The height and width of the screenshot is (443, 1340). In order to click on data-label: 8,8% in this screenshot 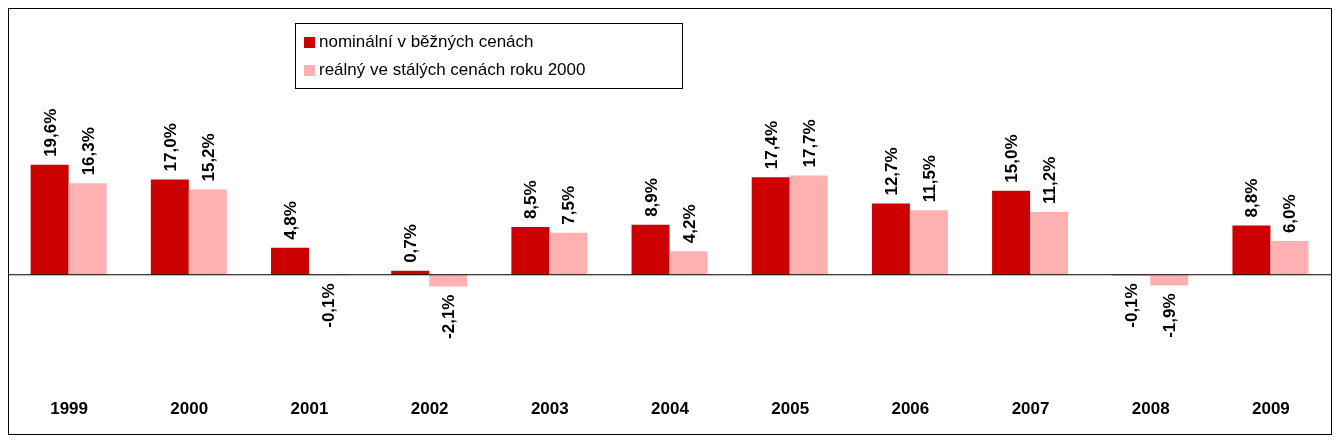, I will do `click(1252, 198)`.